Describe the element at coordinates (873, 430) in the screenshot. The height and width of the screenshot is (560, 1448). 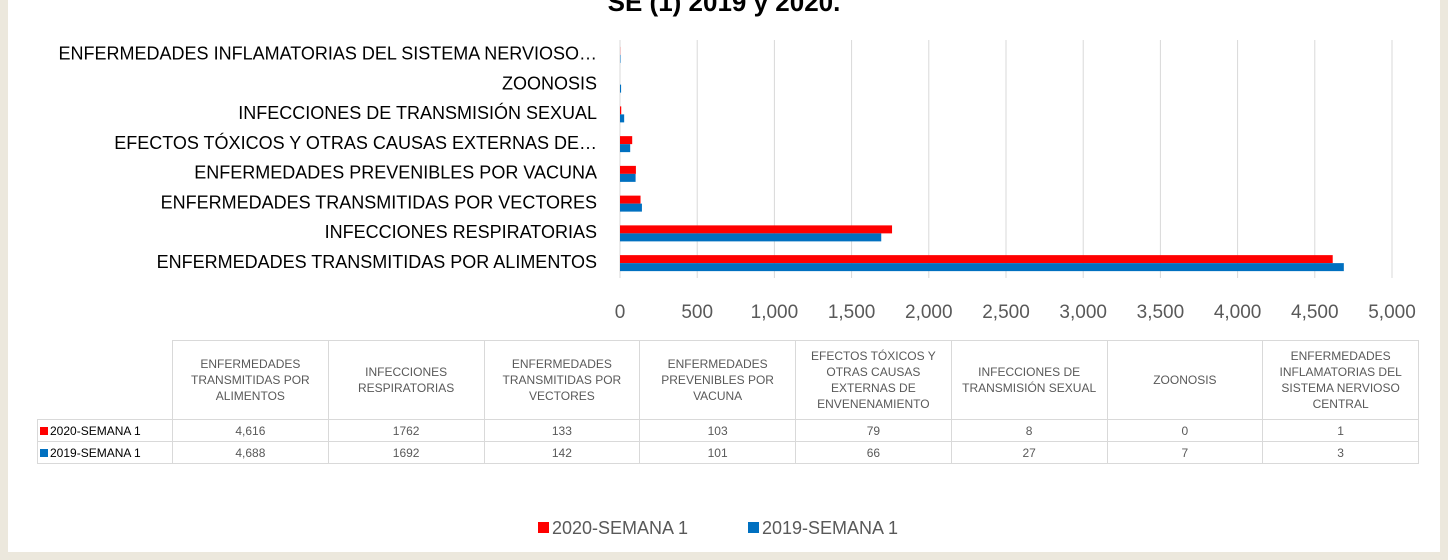
I see `data-cell: 79` at that location.